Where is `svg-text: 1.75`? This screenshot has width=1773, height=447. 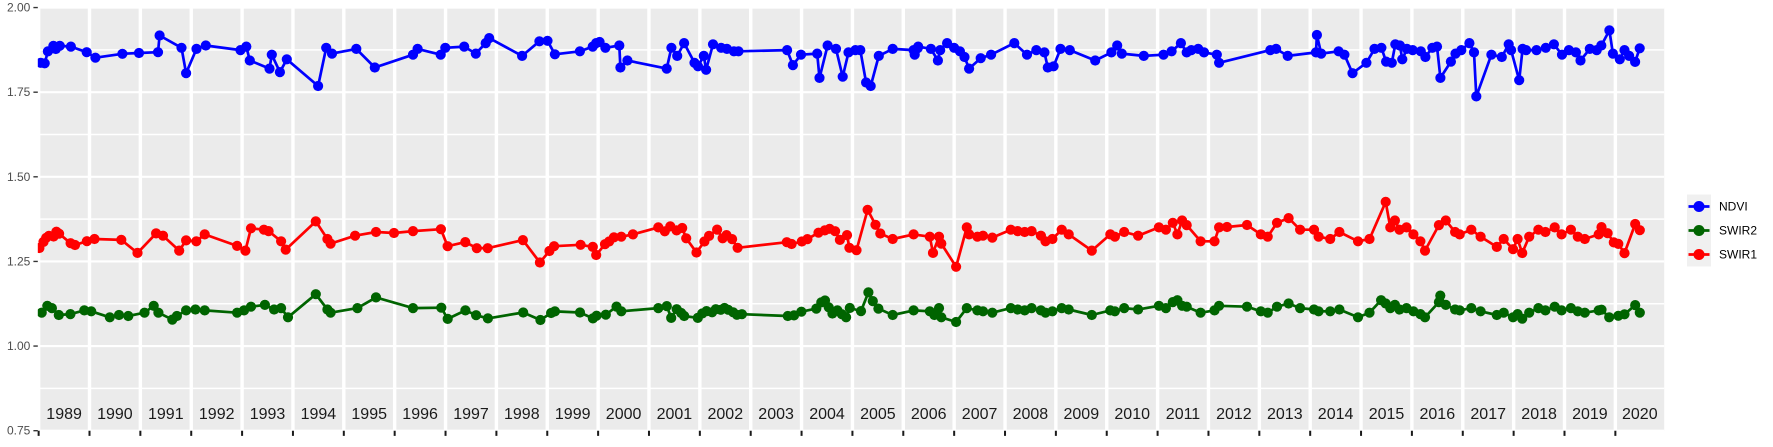
svg-text: 1.75 is located at coordinates (19, 92).